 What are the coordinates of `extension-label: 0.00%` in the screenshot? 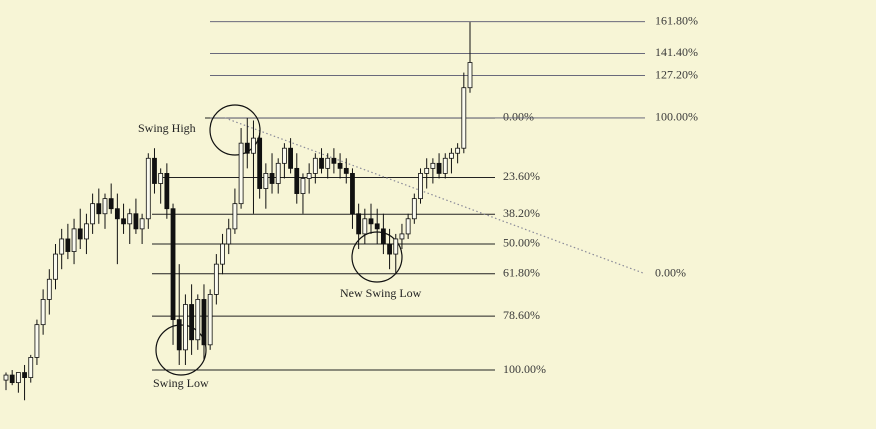 It's located at (670, 272).